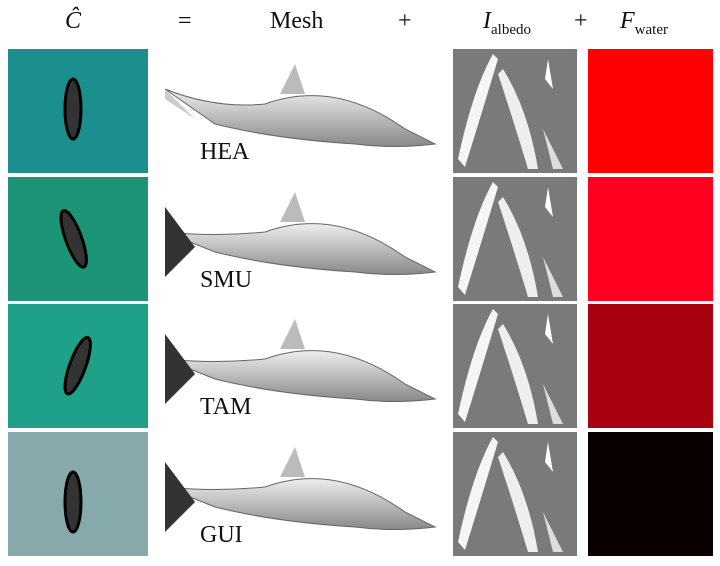  What do you see at coordinates (221, 535) in the screenshot?
I see `species-label: GUI` at bounding box center [221, 535].